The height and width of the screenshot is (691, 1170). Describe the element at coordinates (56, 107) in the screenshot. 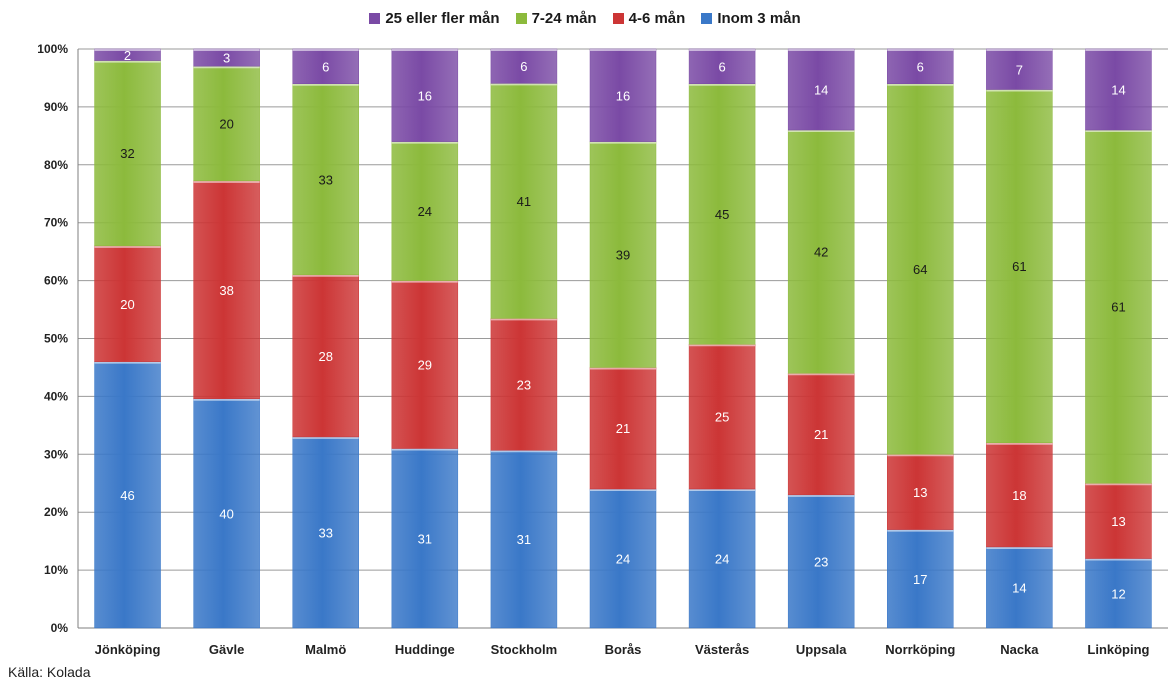

I see `y-tick-label: 90%` at that location.